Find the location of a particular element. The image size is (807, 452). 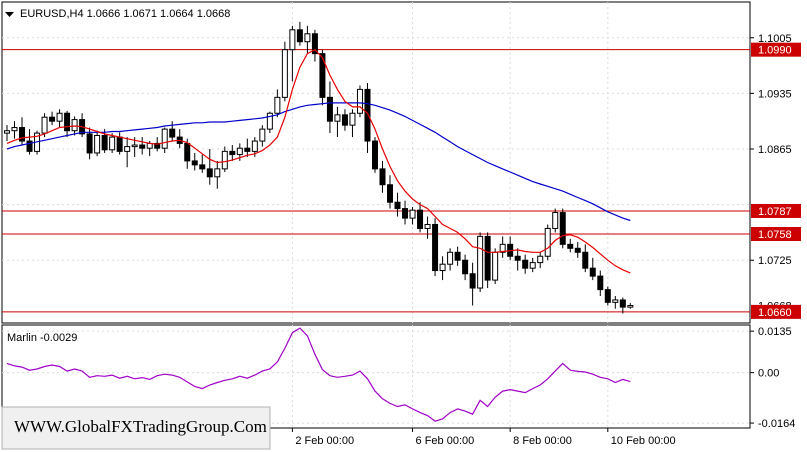

level-price-label: 1.0758 is located at coordinates (775, 235).